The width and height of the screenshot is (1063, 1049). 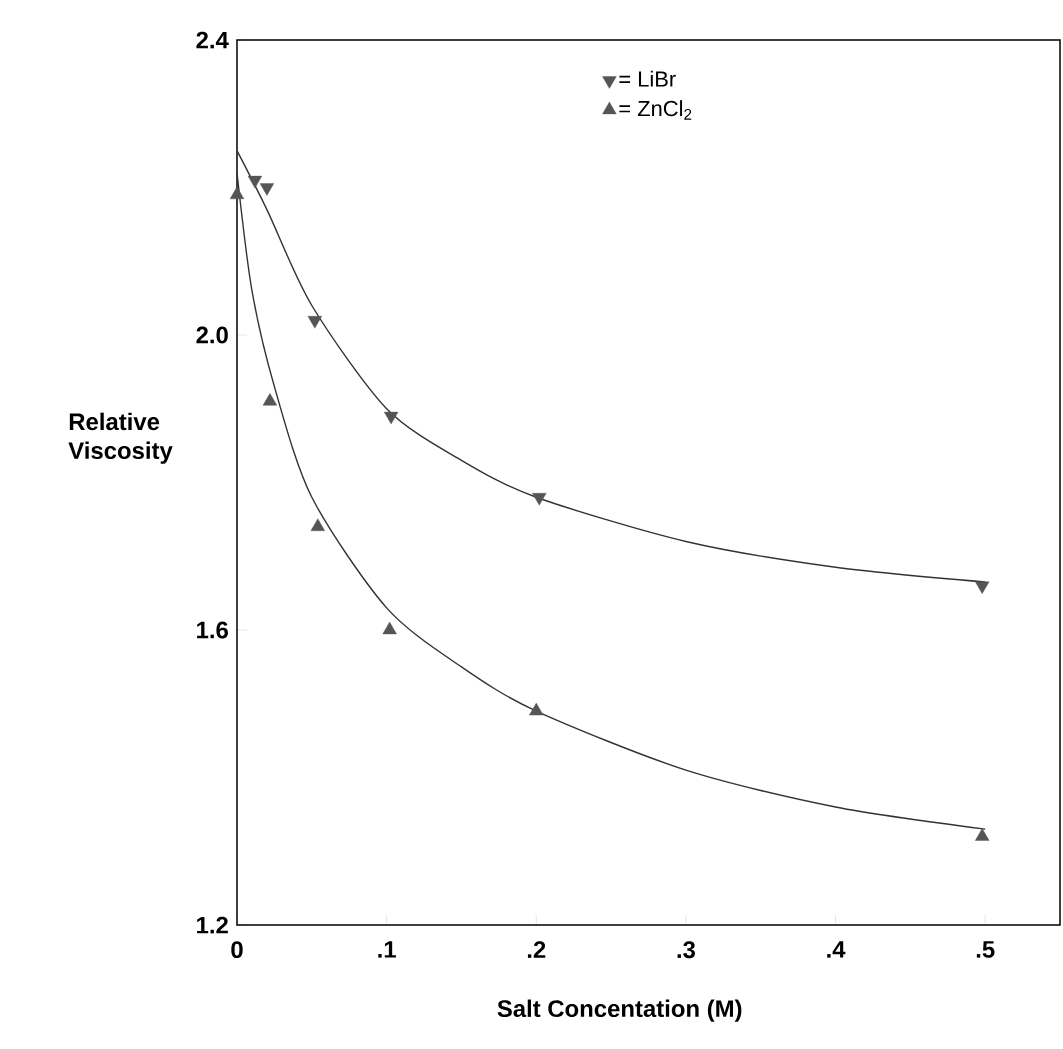 What do you see at coordinates (985, 949) in the screenshot?
I see `x-tick-label: .5` at bounding box center [985, 949].